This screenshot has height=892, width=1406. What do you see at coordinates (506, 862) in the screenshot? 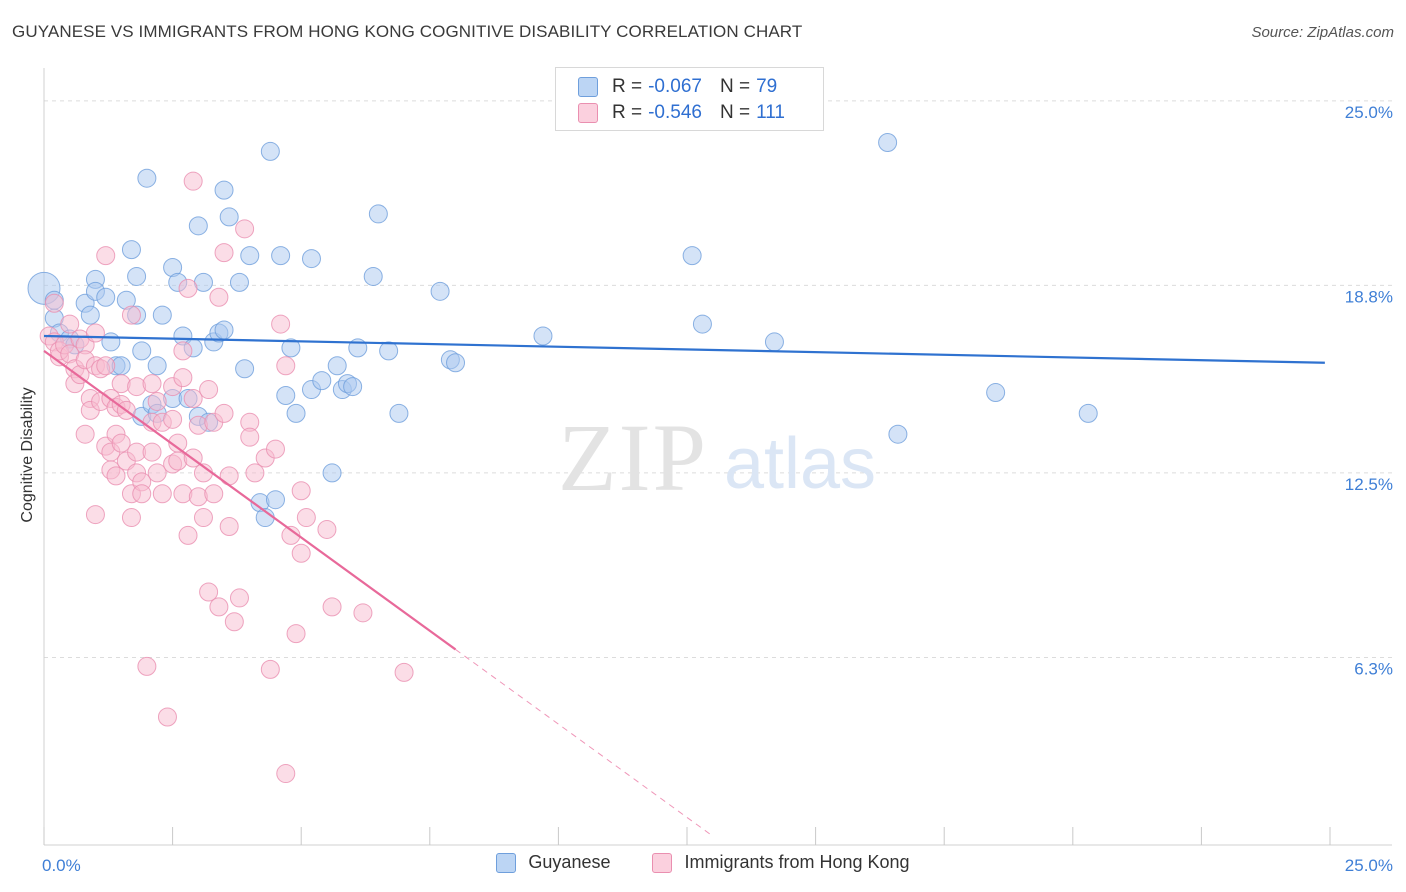
I see `swatch-guyanese` at bounding box center [506, 862].